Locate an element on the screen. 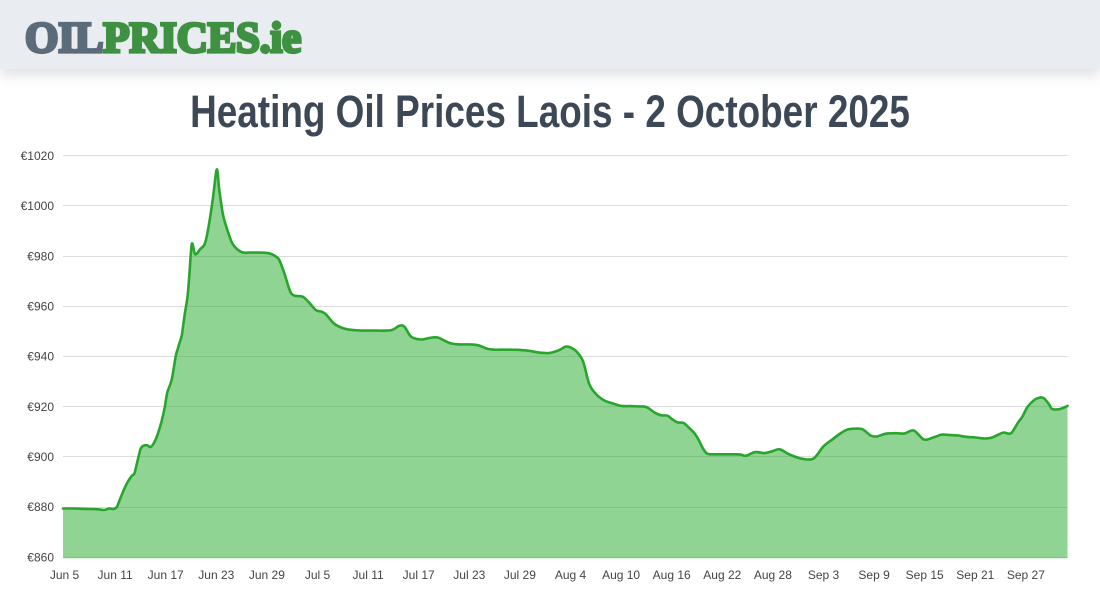  svg-text: Sep 21 is located at coordinates (975, 575).